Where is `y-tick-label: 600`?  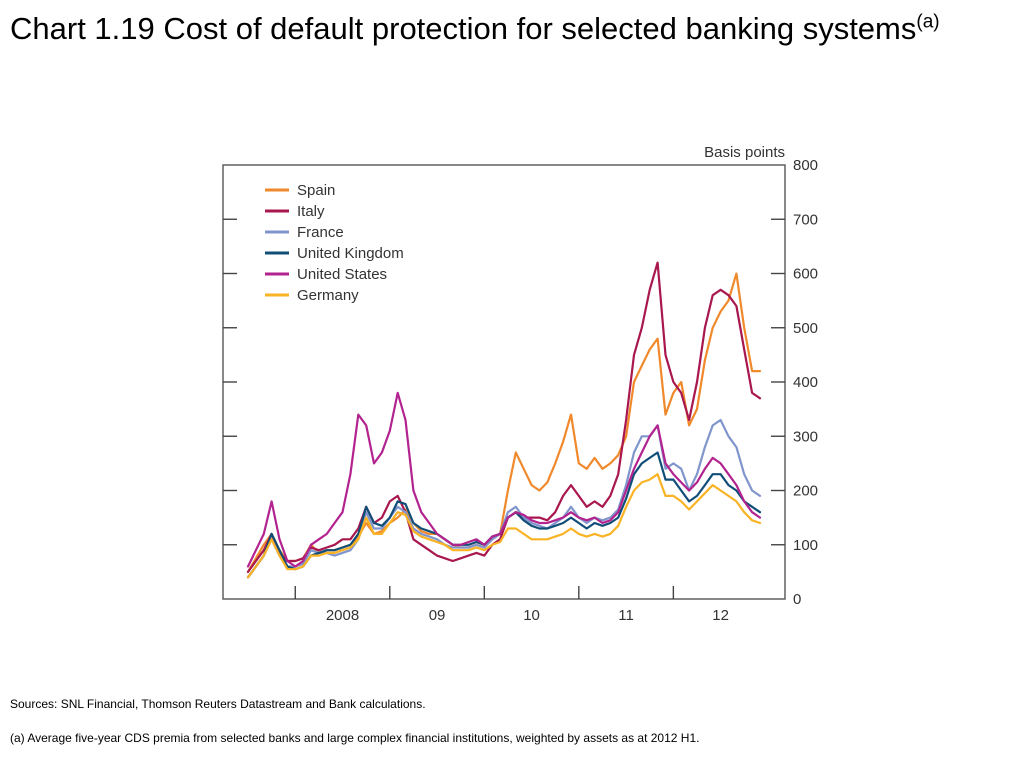
y-tick-label: 600 is located at coordinates (805, 274).